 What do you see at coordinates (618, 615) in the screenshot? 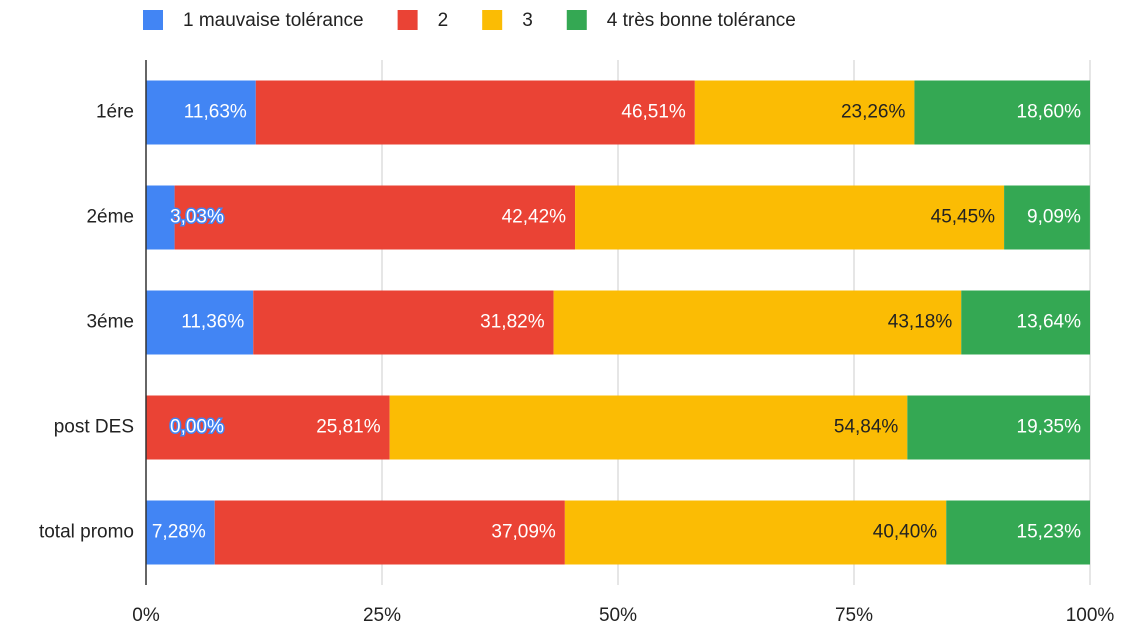
I see `x-tick-label: 50%` at bounding box center [618, 615].